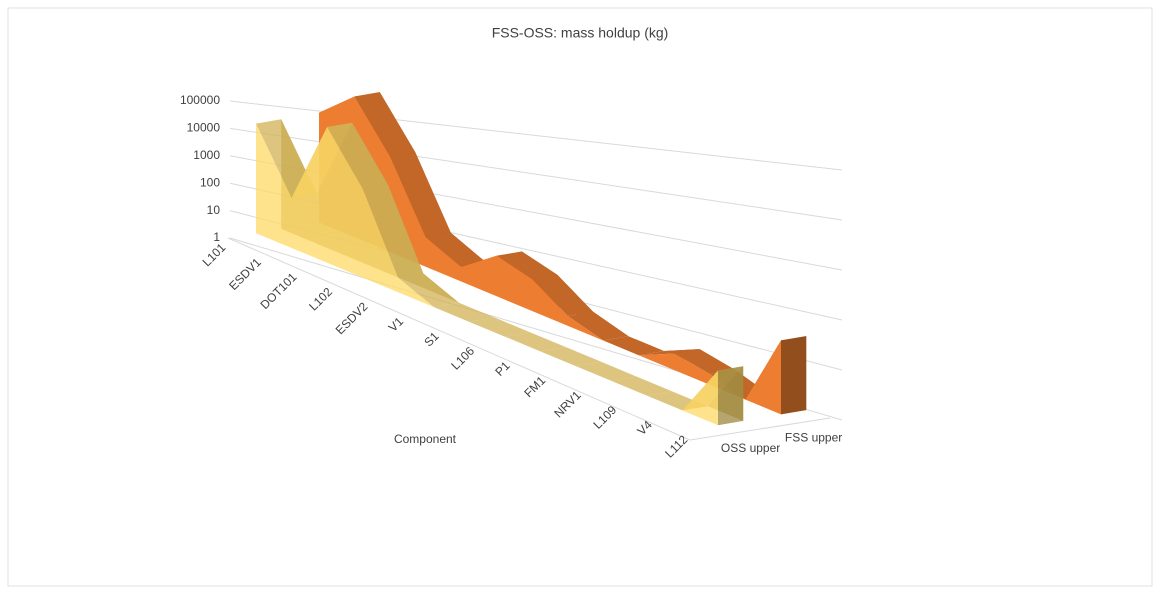  Describe the element at coordinates (204, 128) in the screenshot. I see `y-tick-label: 10000` at that location.